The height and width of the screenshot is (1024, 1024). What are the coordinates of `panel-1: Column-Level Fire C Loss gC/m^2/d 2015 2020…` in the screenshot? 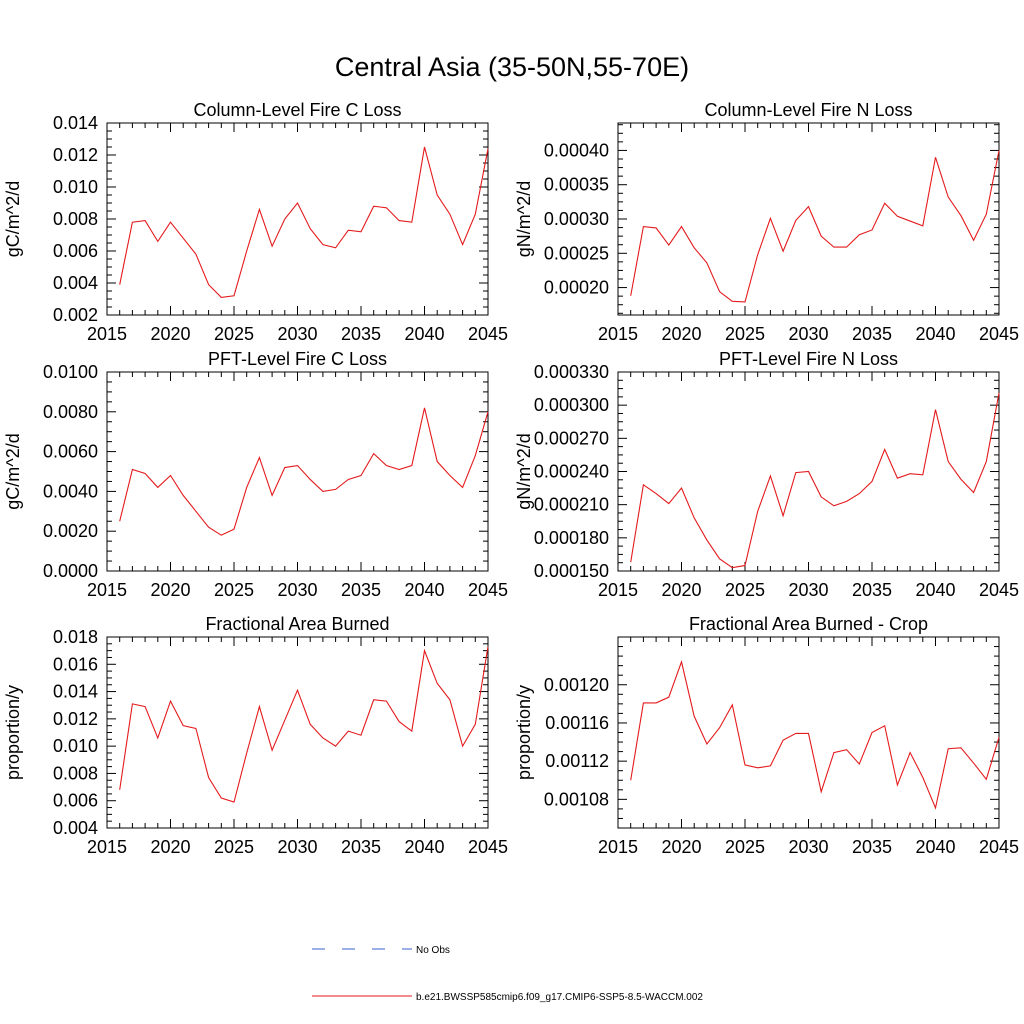 It's located at (255, 222).